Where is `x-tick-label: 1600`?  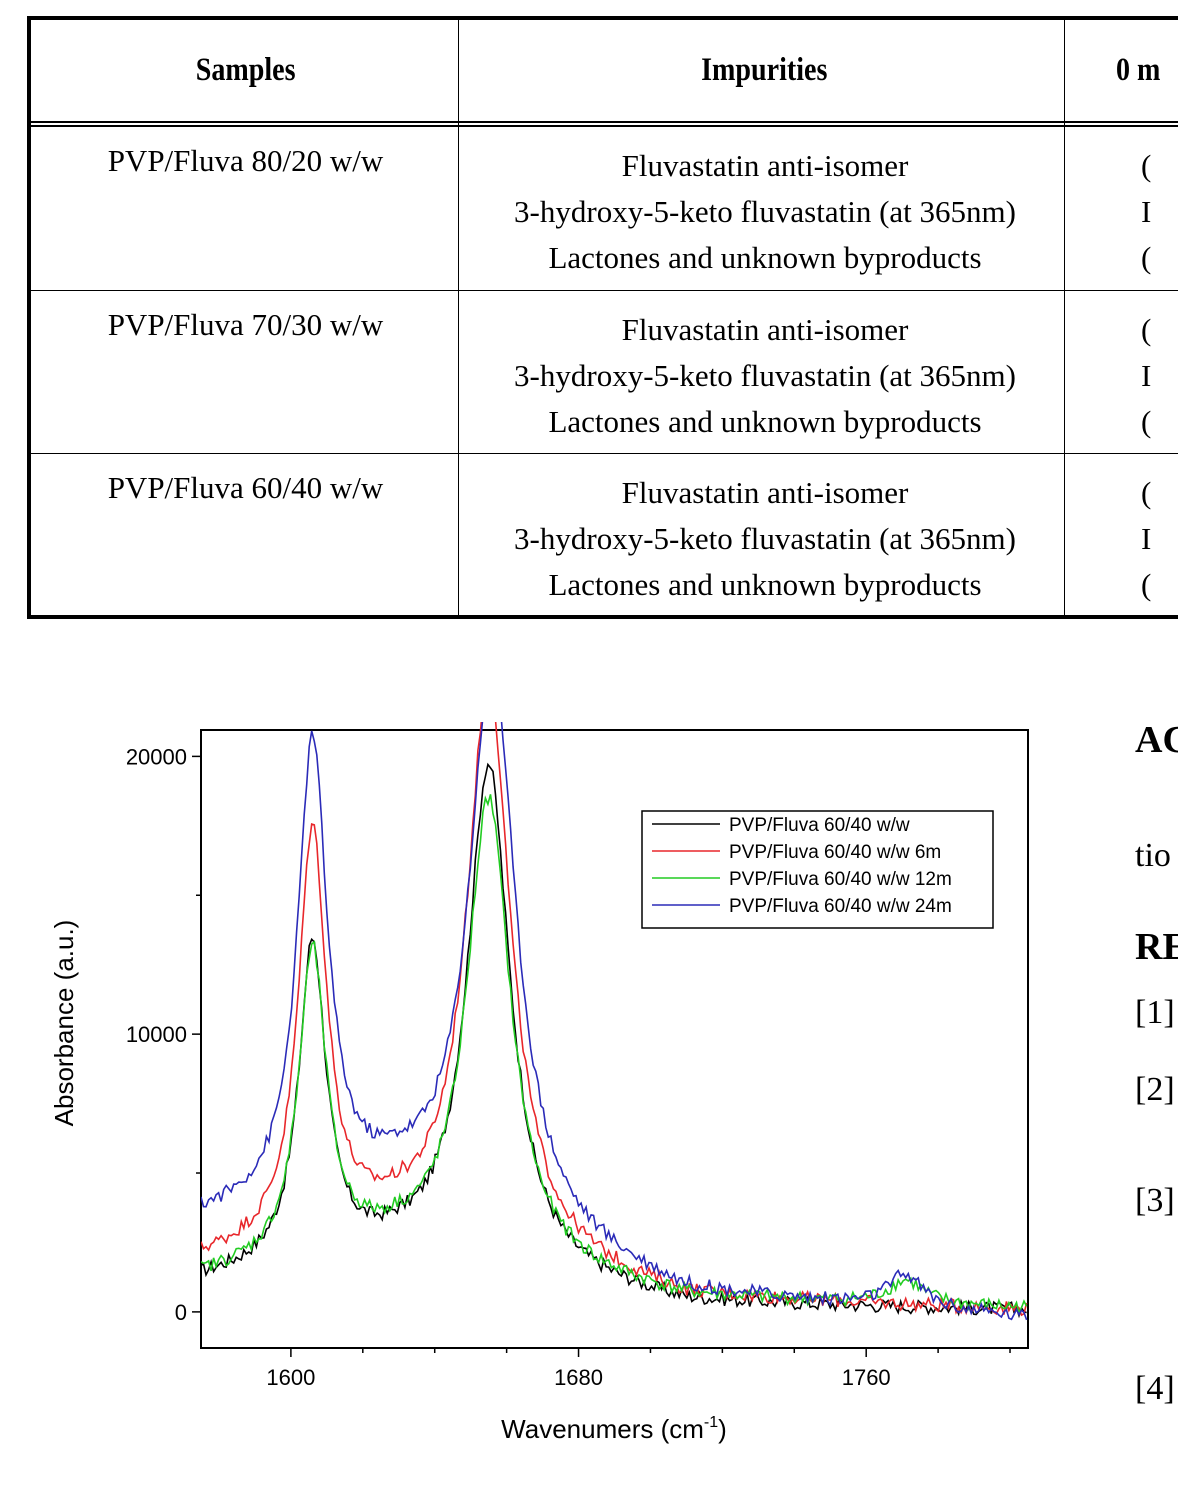 x-tick-label: 1600 is located at coordinates (290, 1377).